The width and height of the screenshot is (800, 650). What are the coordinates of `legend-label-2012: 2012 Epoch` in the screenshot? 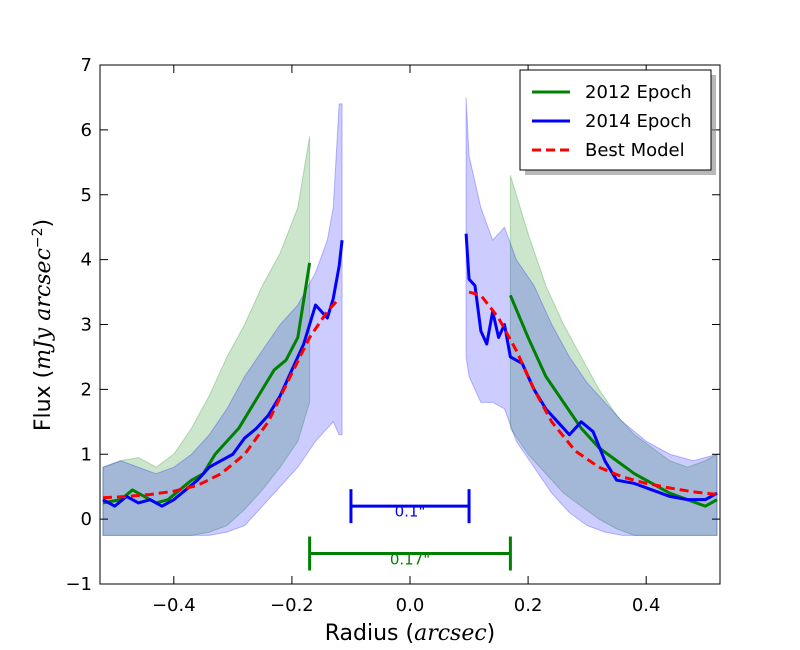 It's located at (638, 92).